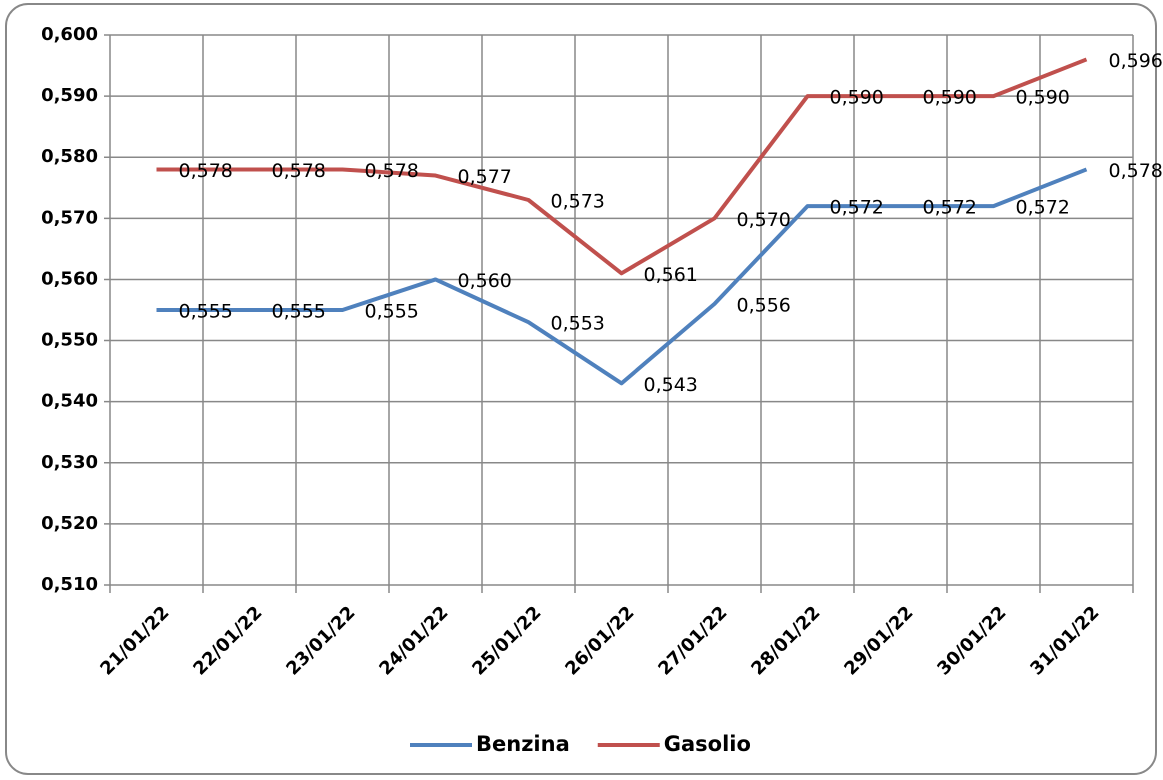 Image resolution: width=1163 pixels, height=780 pixels. Describe the element at coordinates (485, 177) in the screenshot. I see `data-label: 0,577` at that location.